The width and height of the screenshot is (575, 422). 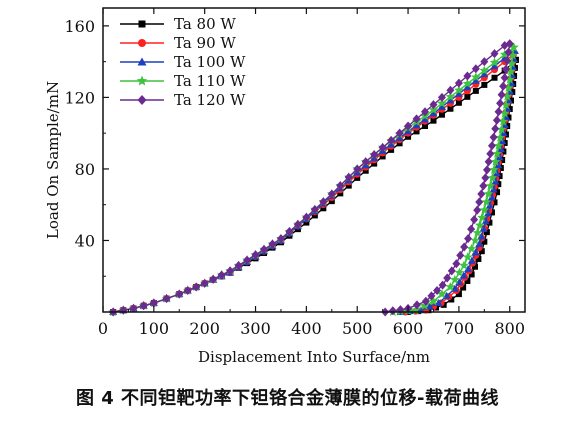 What do you see at coordinates (178, 24) in the screenshot?
I see `legend-item: Ta 80 W` at bounding box center [178, 24].